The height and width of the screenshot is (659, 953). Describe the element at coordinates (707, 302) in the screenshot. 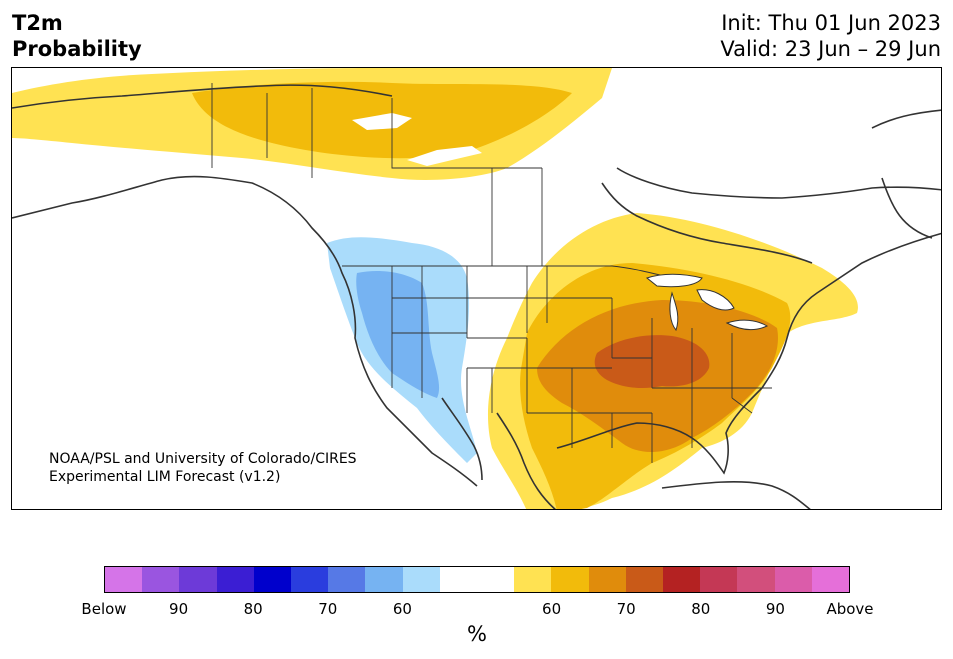

I see `great-lakes` at that location.